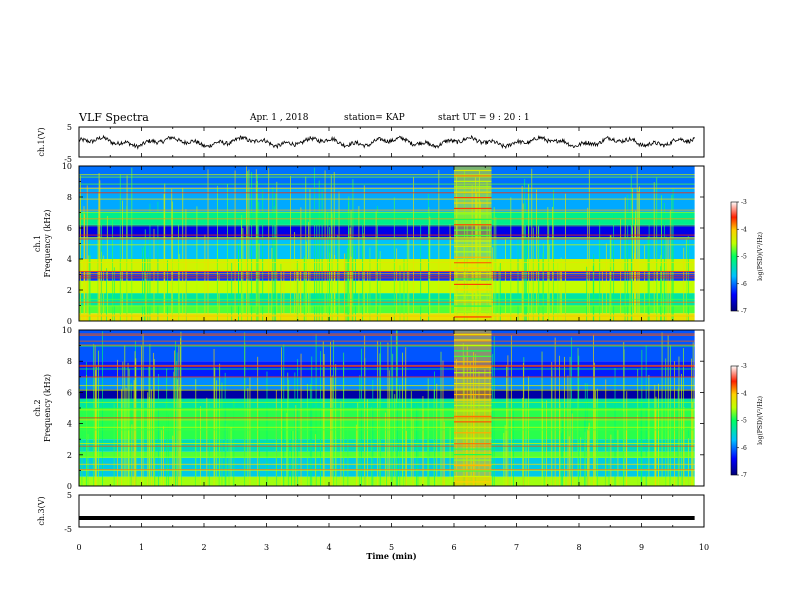  What do you see at coordinates (744, 475) in the screenshot?
I see `ch2-colorbar-tick-label: -7` at bounding box center [744, 475].